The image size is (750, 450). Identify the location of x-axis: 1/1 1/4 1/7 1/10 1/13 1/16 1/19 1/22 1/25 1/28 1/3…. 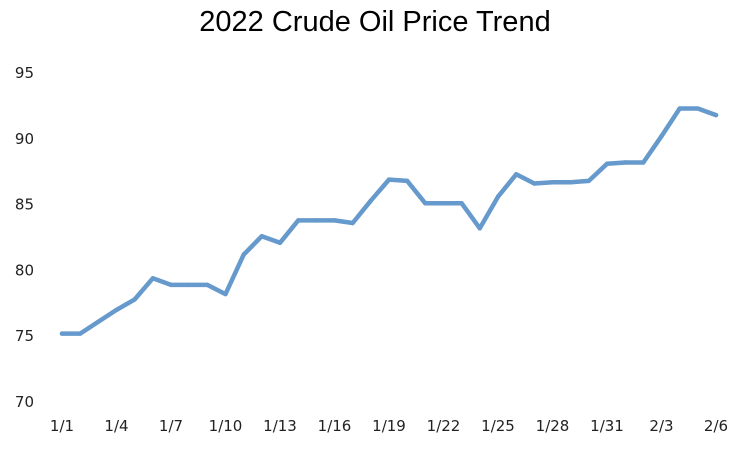
(389, 426).